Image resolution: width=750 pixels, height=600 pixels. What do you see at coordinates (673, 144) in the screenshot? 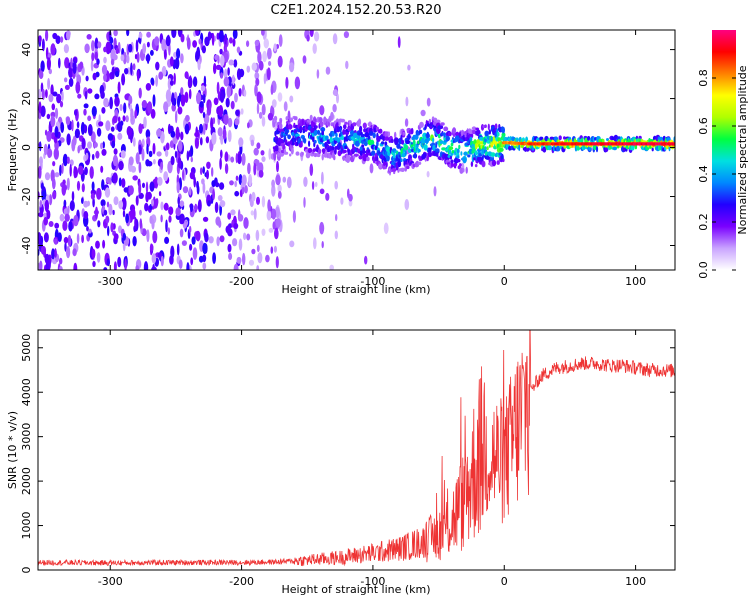
I see `heatmap-signal-core` at bounding box center [673, 144].